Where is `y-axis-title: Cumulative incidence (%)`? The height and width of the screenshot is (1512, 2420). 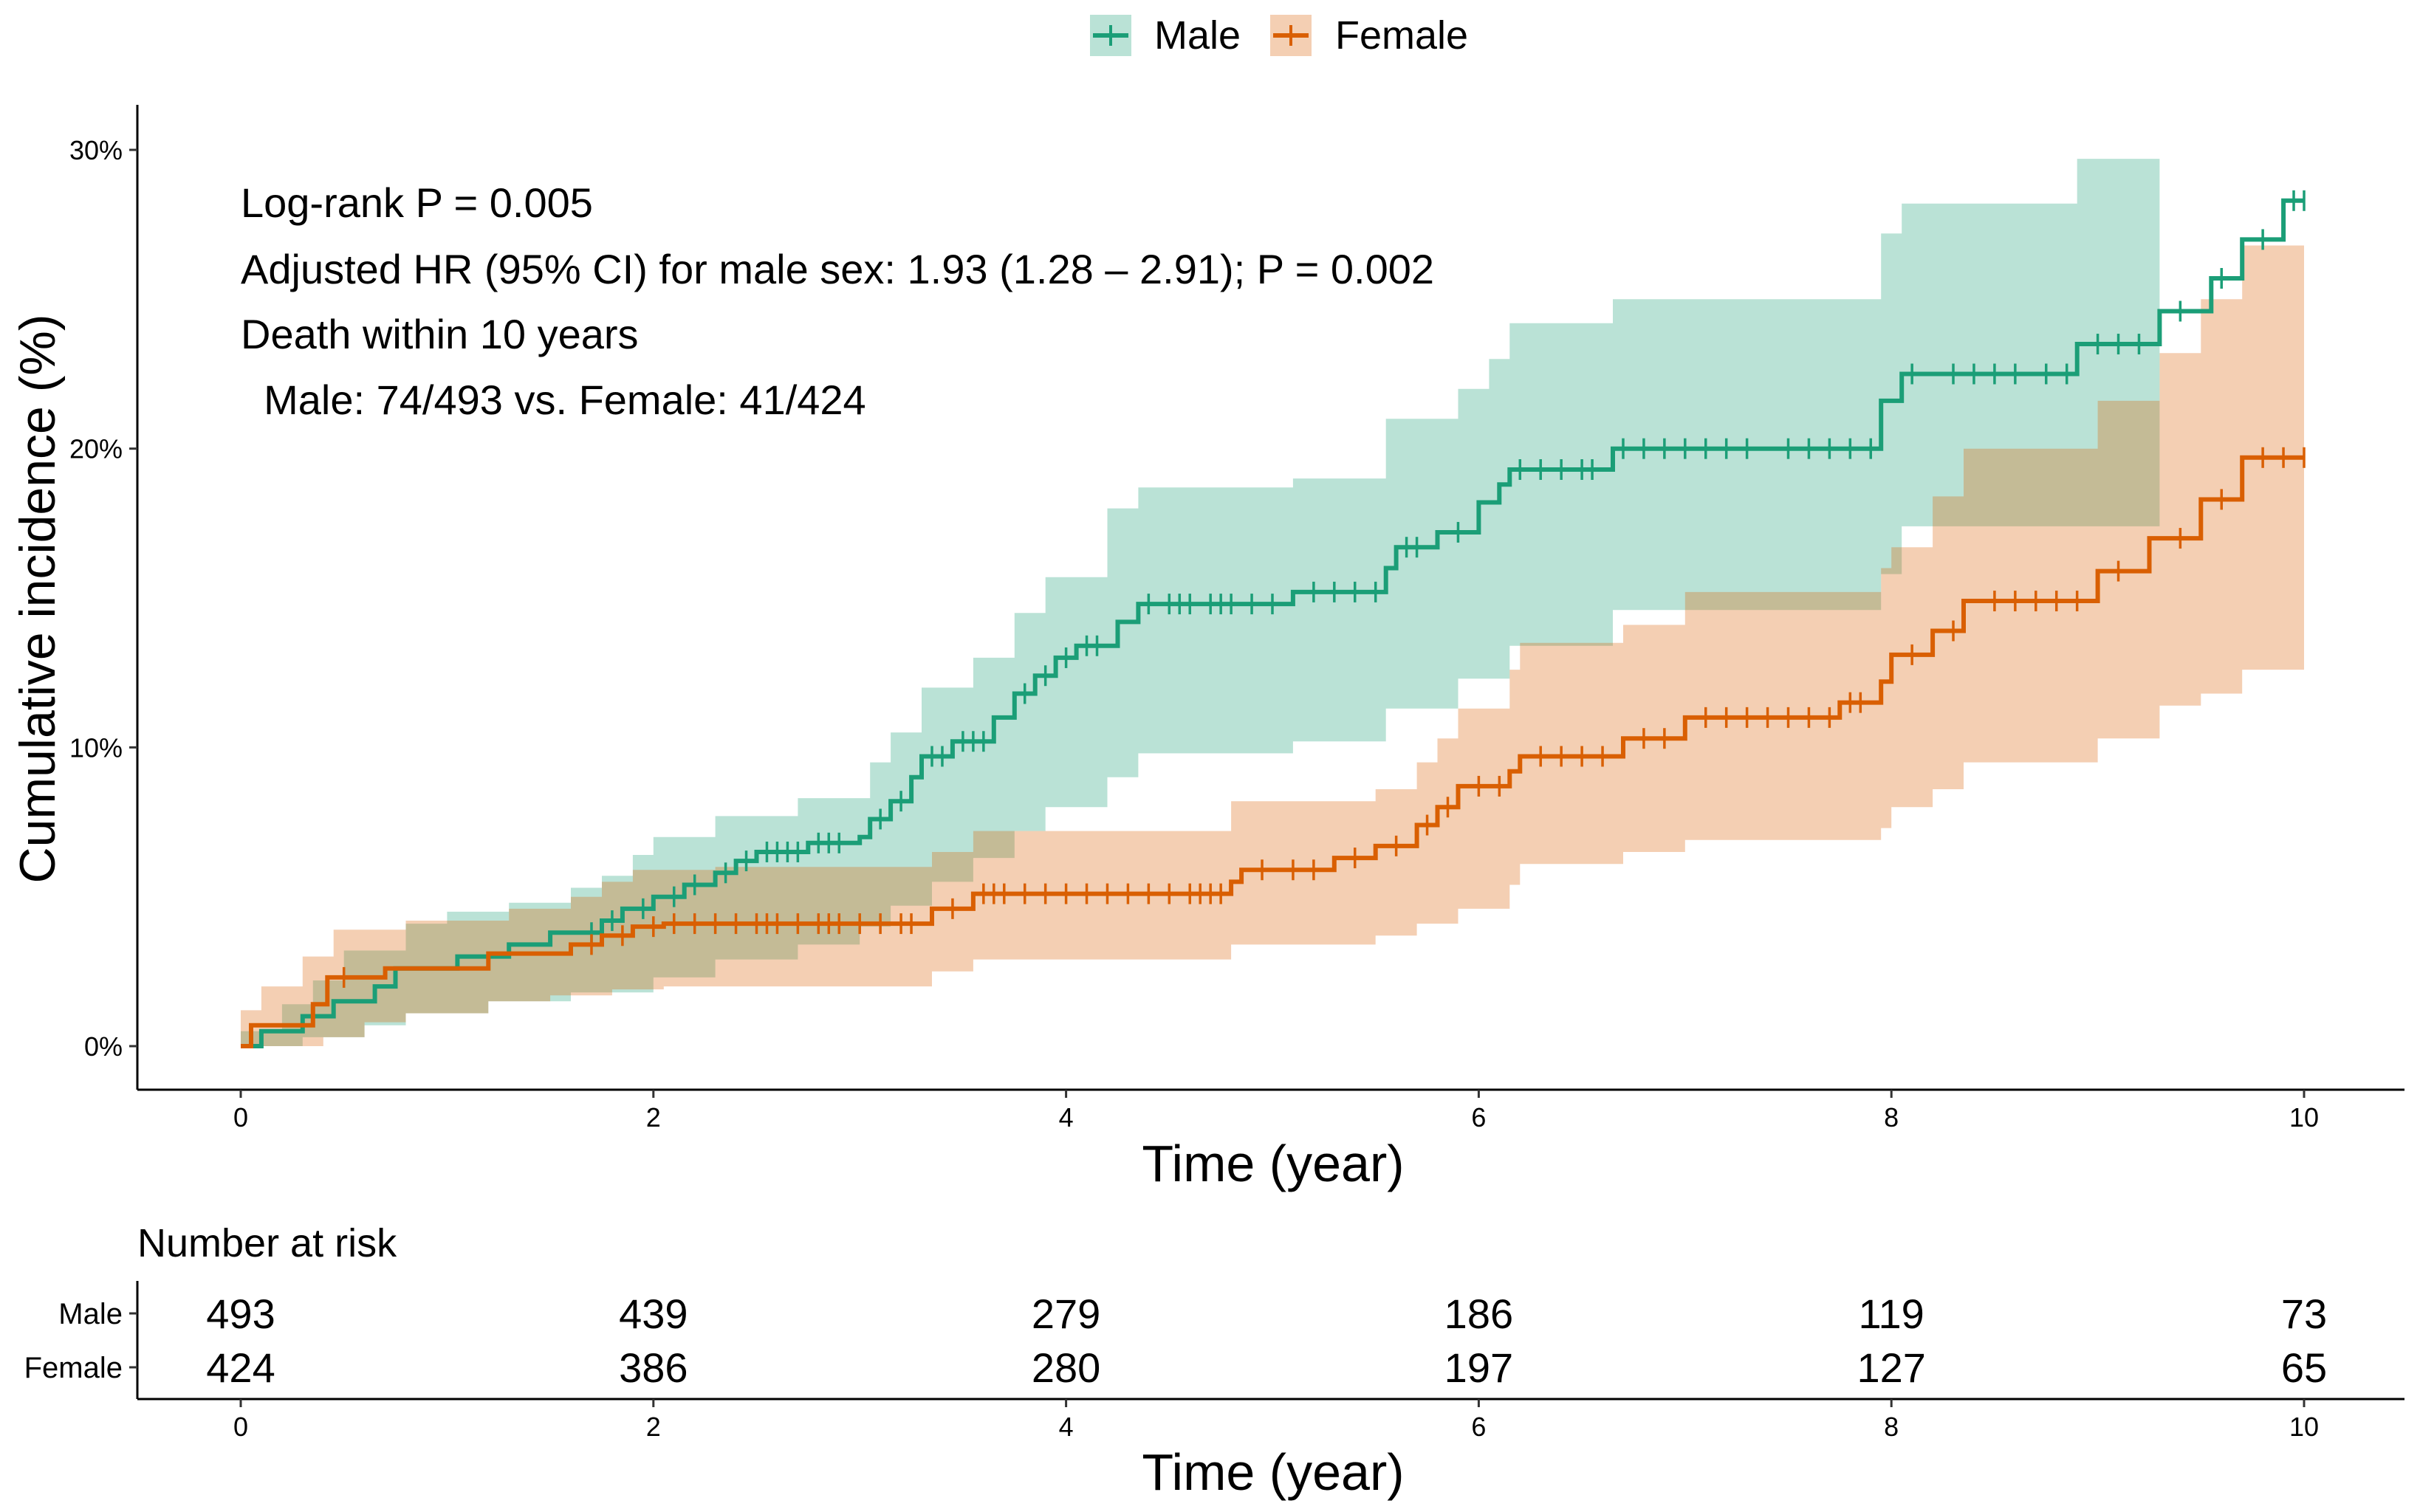
y-axis-title: Cumulative incidence (%) is located at coordinates (38, 599).